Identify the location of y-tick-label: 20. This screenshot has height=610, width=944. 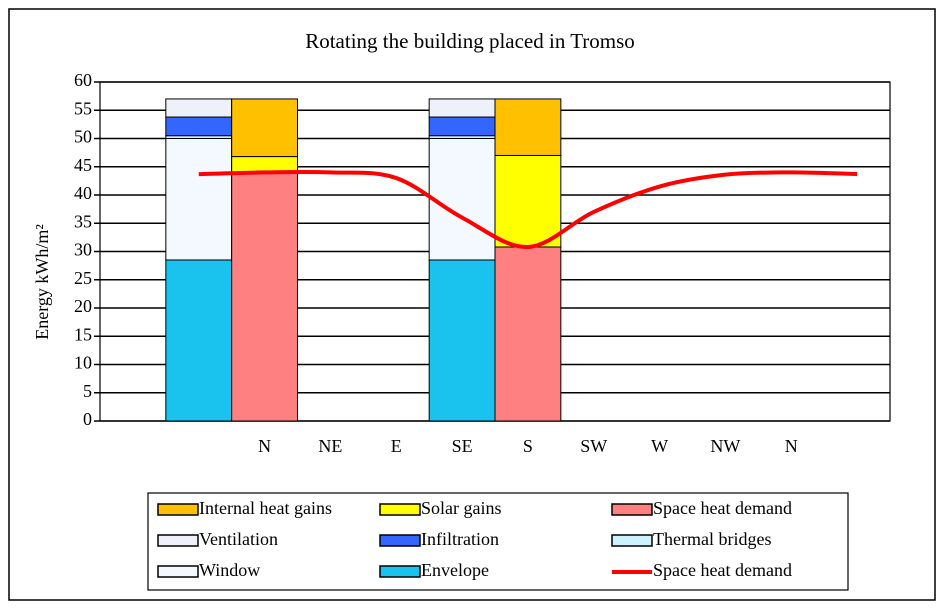
(83, 306).